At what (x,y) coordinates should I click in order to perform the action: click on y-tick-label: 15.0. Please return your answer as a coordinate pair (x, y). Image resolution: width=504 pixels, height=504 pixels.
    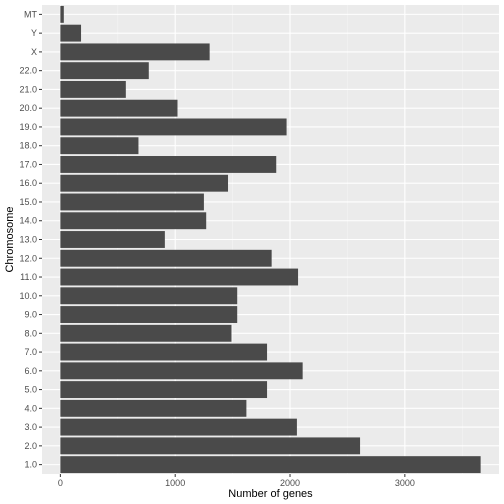
    Looking at the image, I should click on (28, 202).